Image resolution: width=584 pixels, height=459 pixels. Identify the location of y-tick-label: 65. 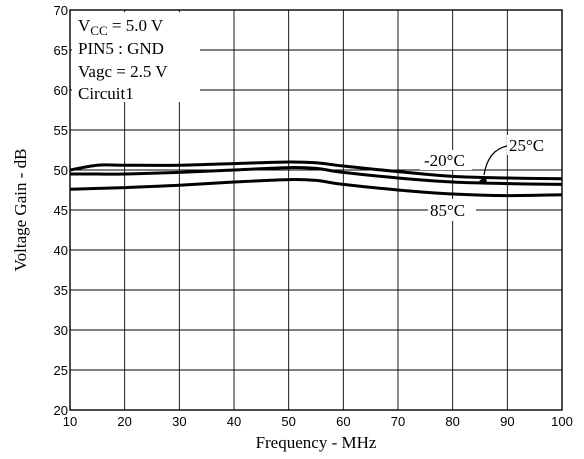
(61, 50).